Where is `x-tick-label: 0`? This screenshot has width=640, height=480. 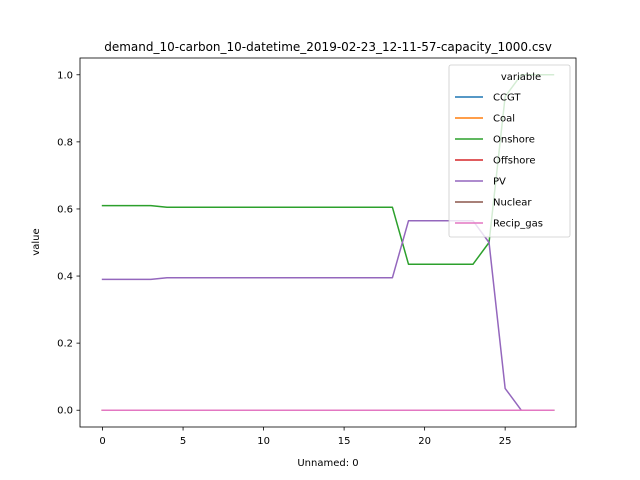 x-tick-label: 0 is located at coordinates (102, 441).